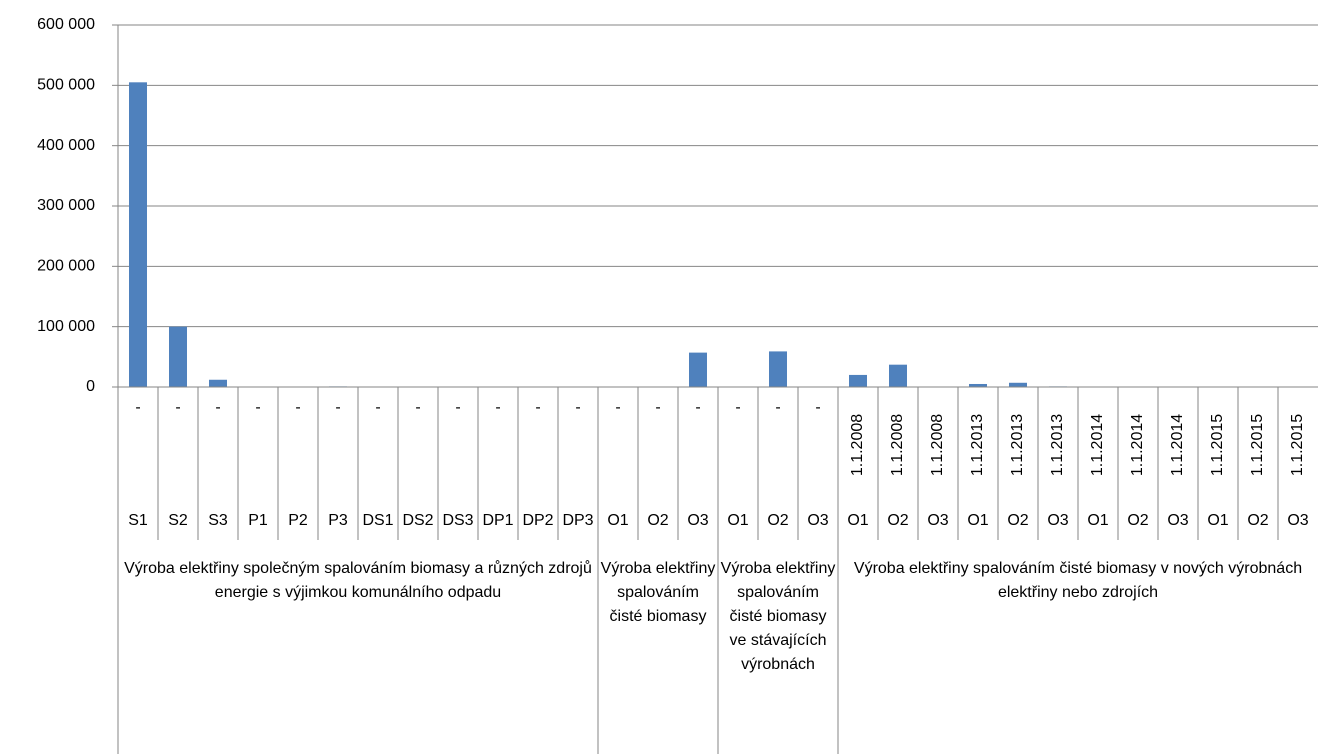 This screenshot has width=1319, height=754. I want to click on y-tick-label: 100 000, so click(66, 326).